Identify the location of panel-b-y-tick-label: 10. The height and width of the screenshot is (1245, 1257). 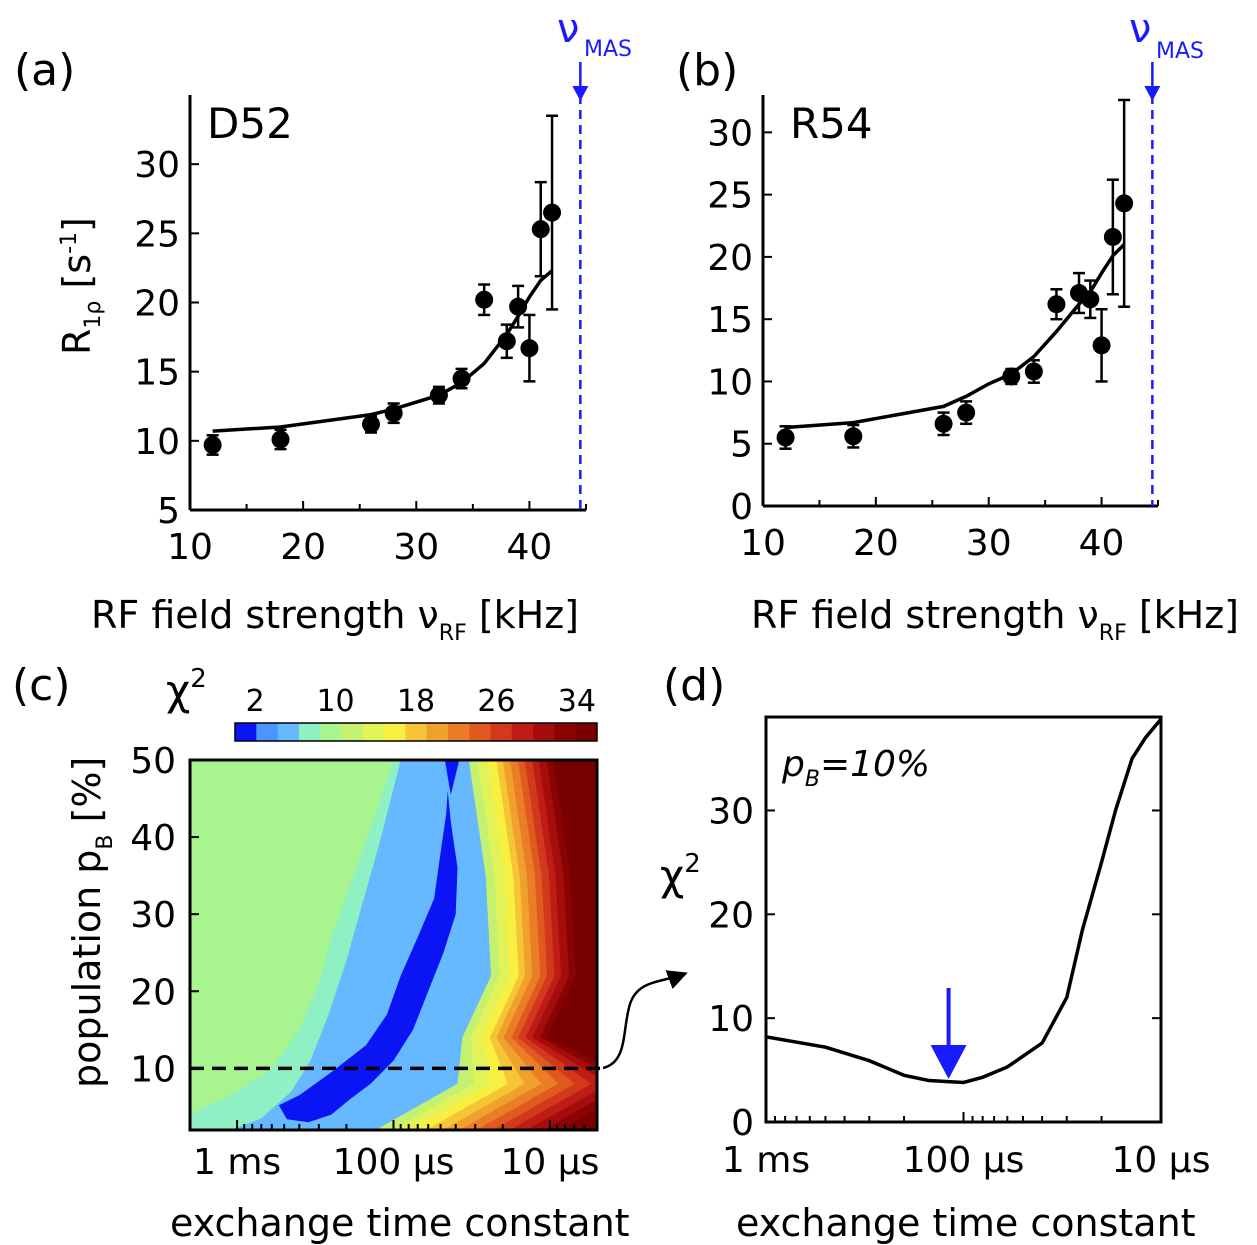
(730, 382).